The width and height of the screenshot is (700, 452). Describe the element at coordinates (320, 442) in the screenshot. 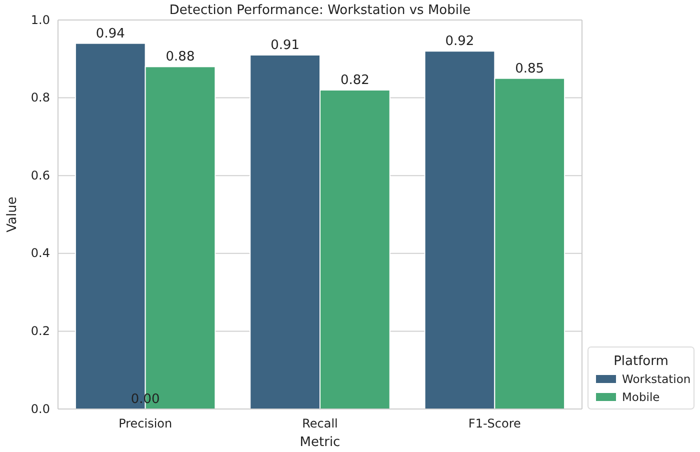

I see `x-axis-title: Metric` at that location.